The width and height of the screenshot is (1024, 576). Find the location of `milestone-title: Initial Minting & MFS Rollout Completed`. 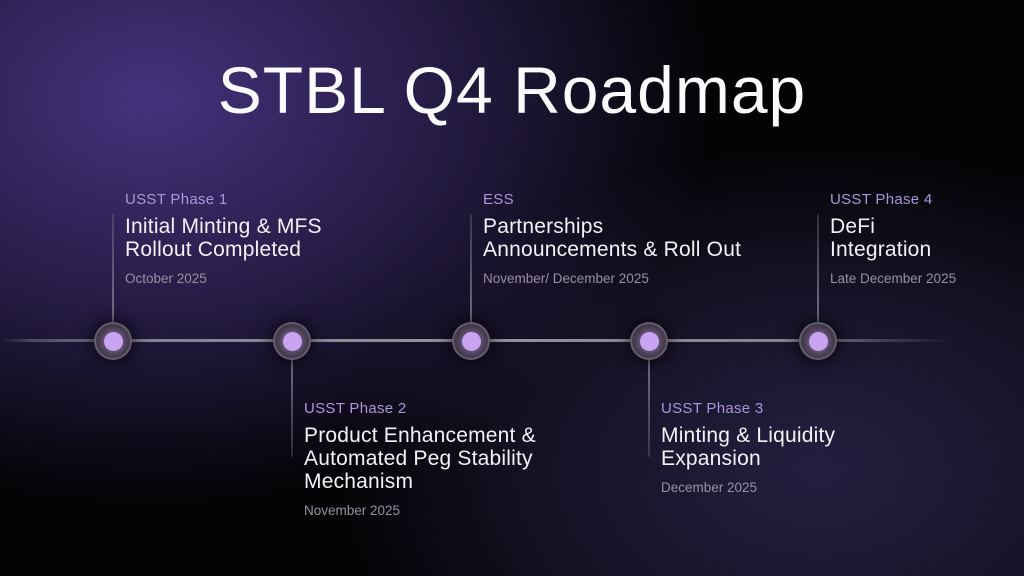

milestone-title: Initial Minting & MFS Rollout Completed is located at coordinates (223, 238).